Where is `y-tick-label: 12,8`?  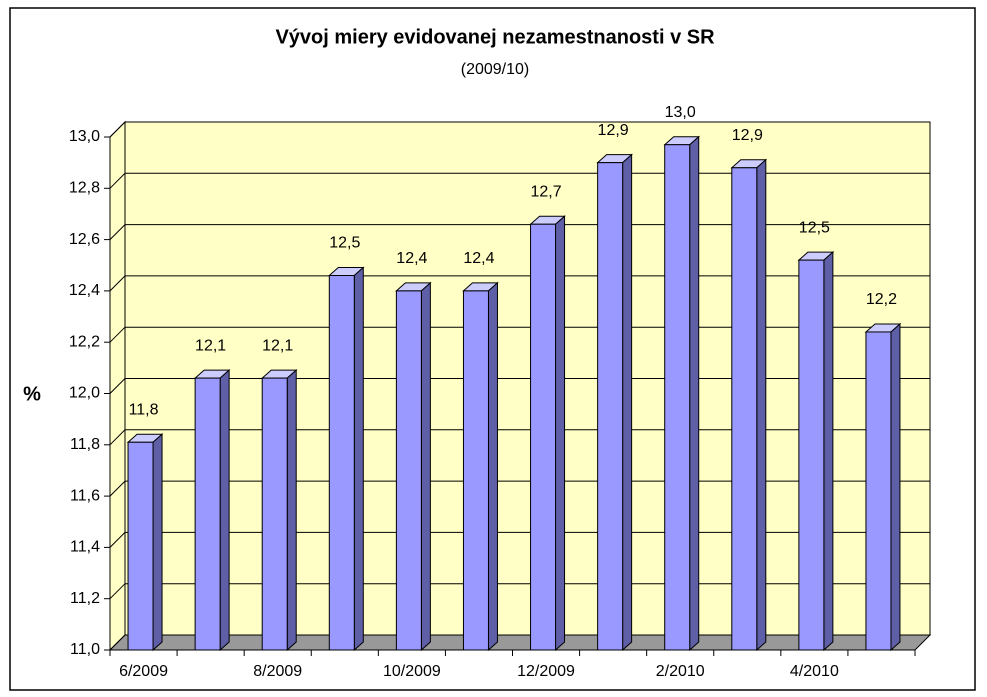
y-tick-label: 12,8 is located at coordinates (84, 188).